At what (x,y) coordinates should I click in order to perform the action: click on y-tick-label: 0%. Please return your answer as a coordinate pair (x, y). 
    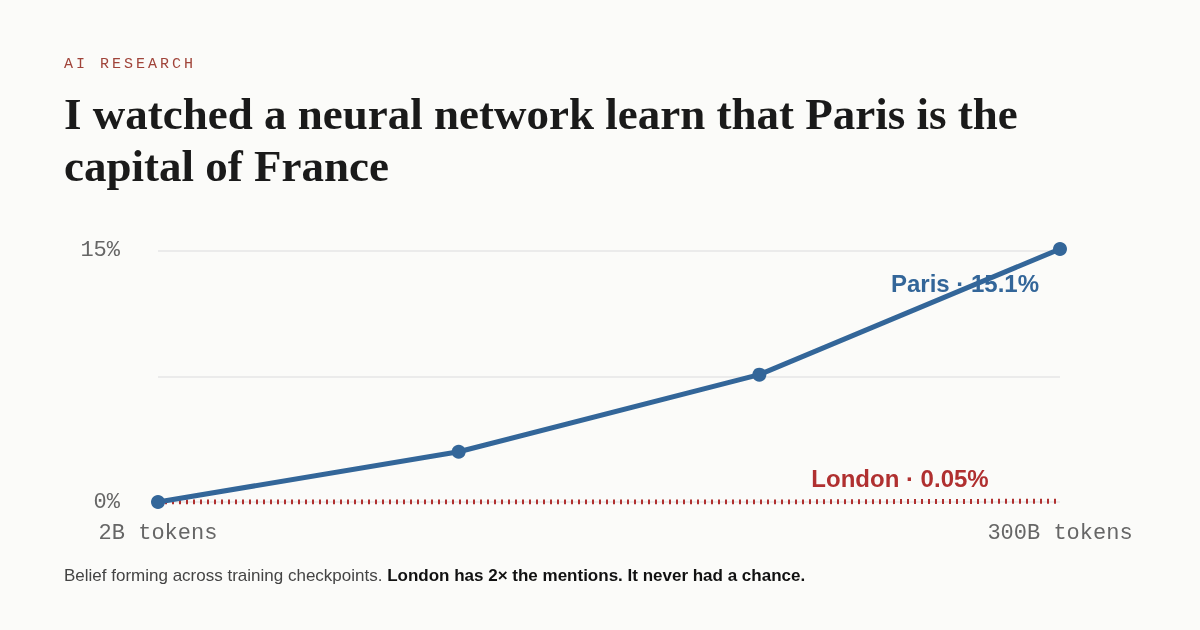
    Looking at the image, I should click on (107, 502).